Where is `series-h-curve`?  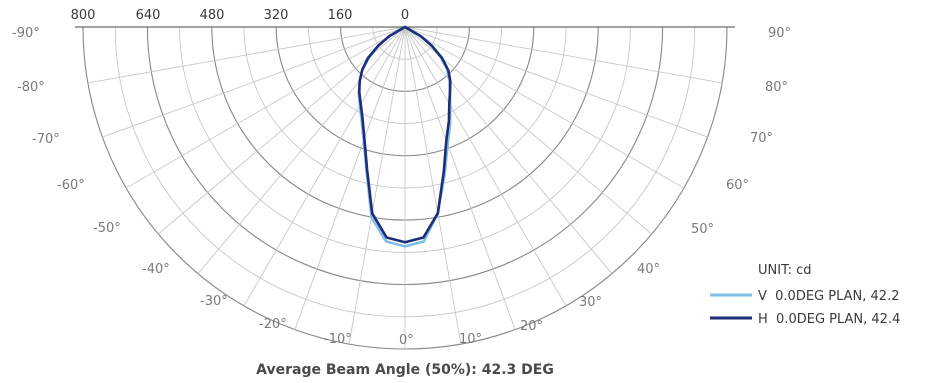 series-h-curve is located at coordinates (405, 134).